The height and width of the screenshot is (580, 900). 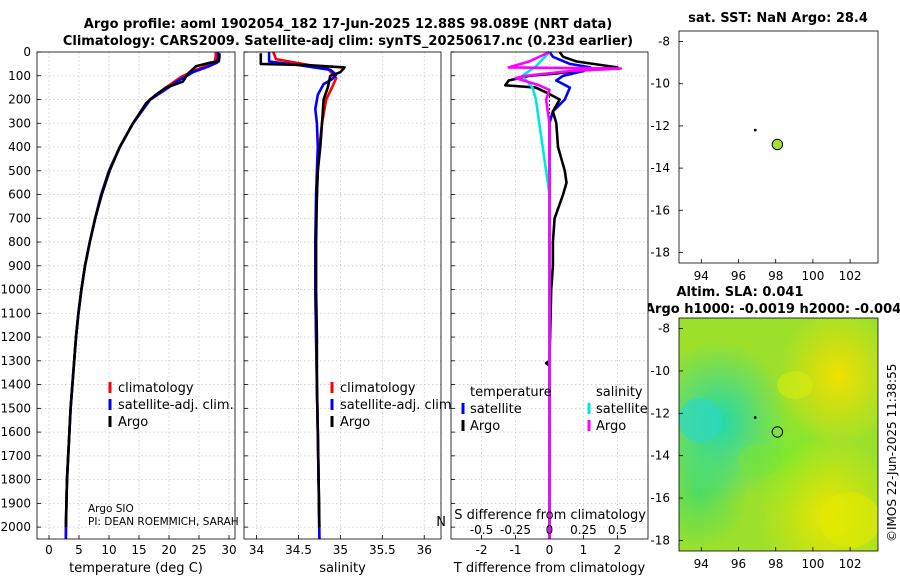 What do you see at coordinates (15, 408) in the screenshot?
I see `depth-tick-label: 1500` at bounding box center [15, 408].